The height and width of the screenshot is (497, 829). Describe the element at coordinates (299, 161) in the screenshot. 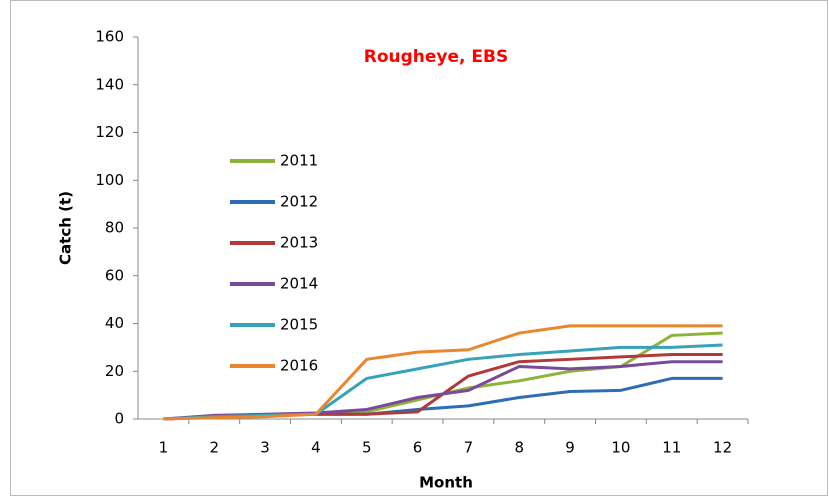

I see `legend-label: 2011` at that location.